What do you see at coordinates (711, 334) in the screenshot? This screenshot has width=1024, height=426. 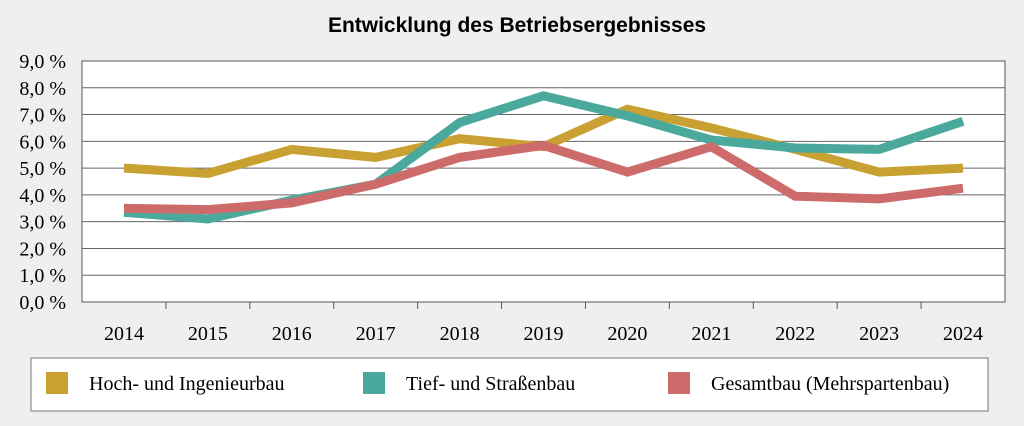 I see `x-tick-label: 2021` at bounding box center [711, 334].